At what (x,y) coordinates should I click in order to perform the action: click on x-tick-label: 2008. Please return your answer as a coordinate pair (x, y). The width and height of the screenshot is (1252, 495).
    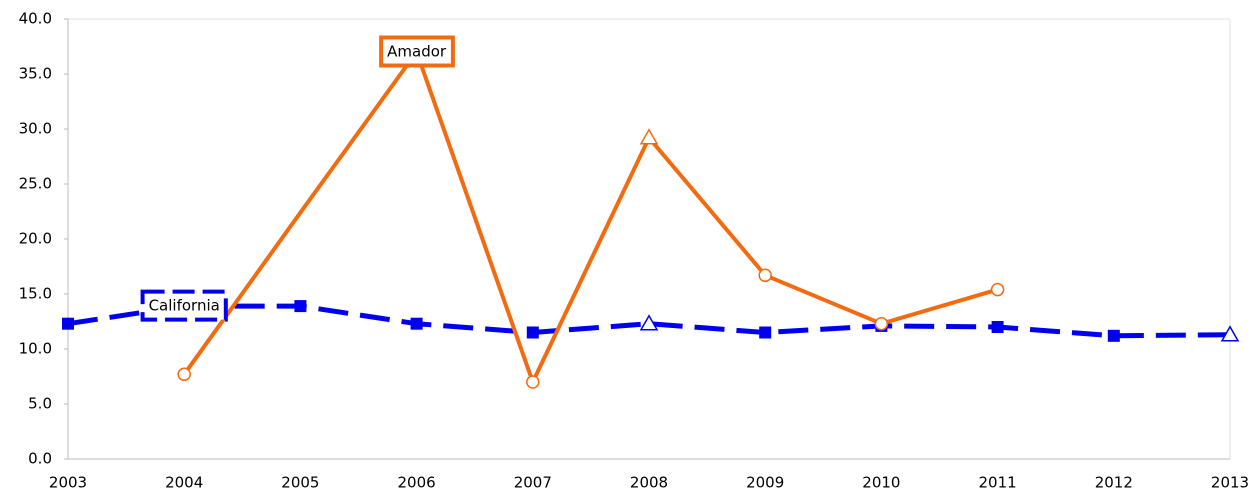
    Looking at the image, I should click on (649, 483).